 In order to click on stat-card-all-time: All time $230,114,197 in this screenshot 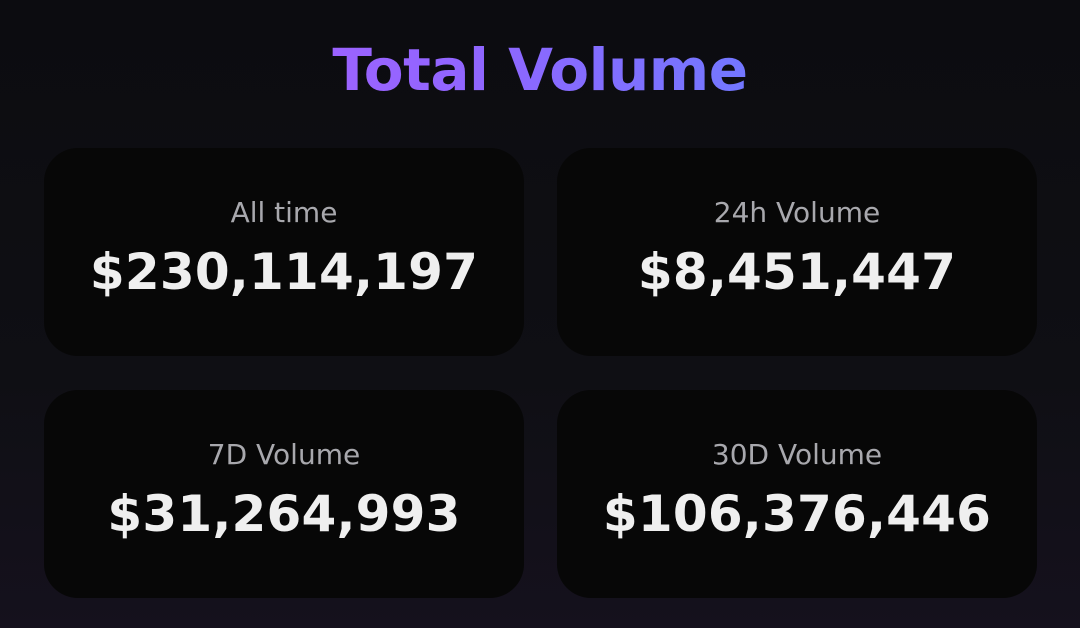, I will do `click(284, 252)`.